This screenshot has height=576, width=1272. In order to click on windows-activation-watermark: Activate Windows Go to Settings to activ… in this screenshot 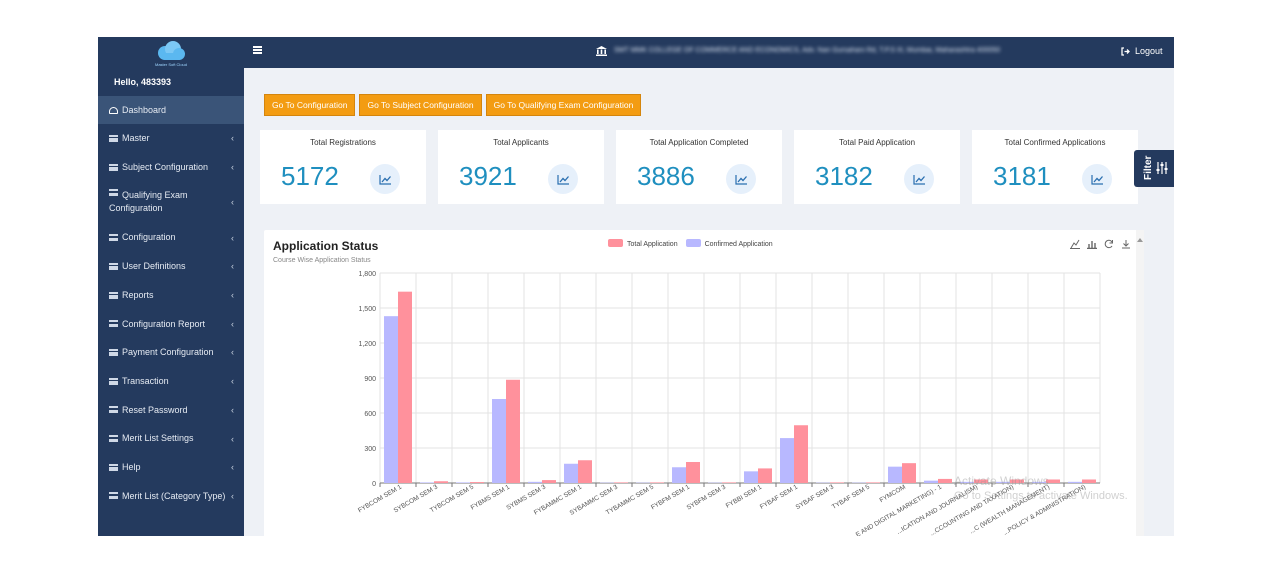, I will do `click(1041, 489)`.